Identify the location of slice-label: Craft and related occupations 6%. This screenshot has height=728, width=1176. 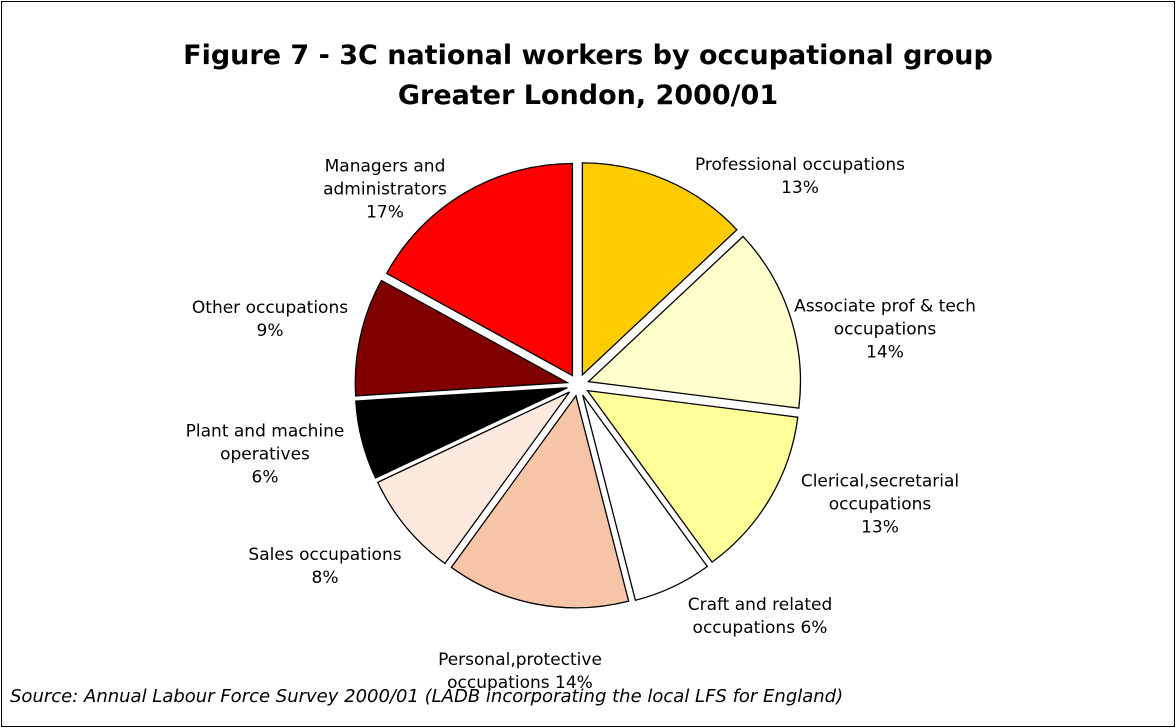
(760, 617).